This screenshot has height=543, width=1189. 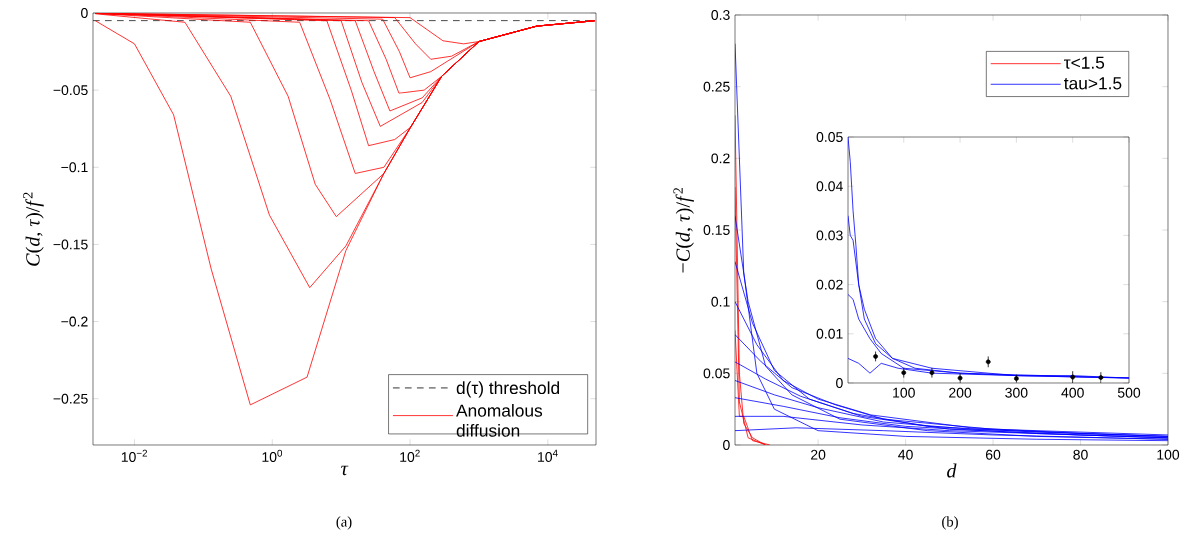 I want to click on y-tick-label: 0.25, so click(x=716, y=86).